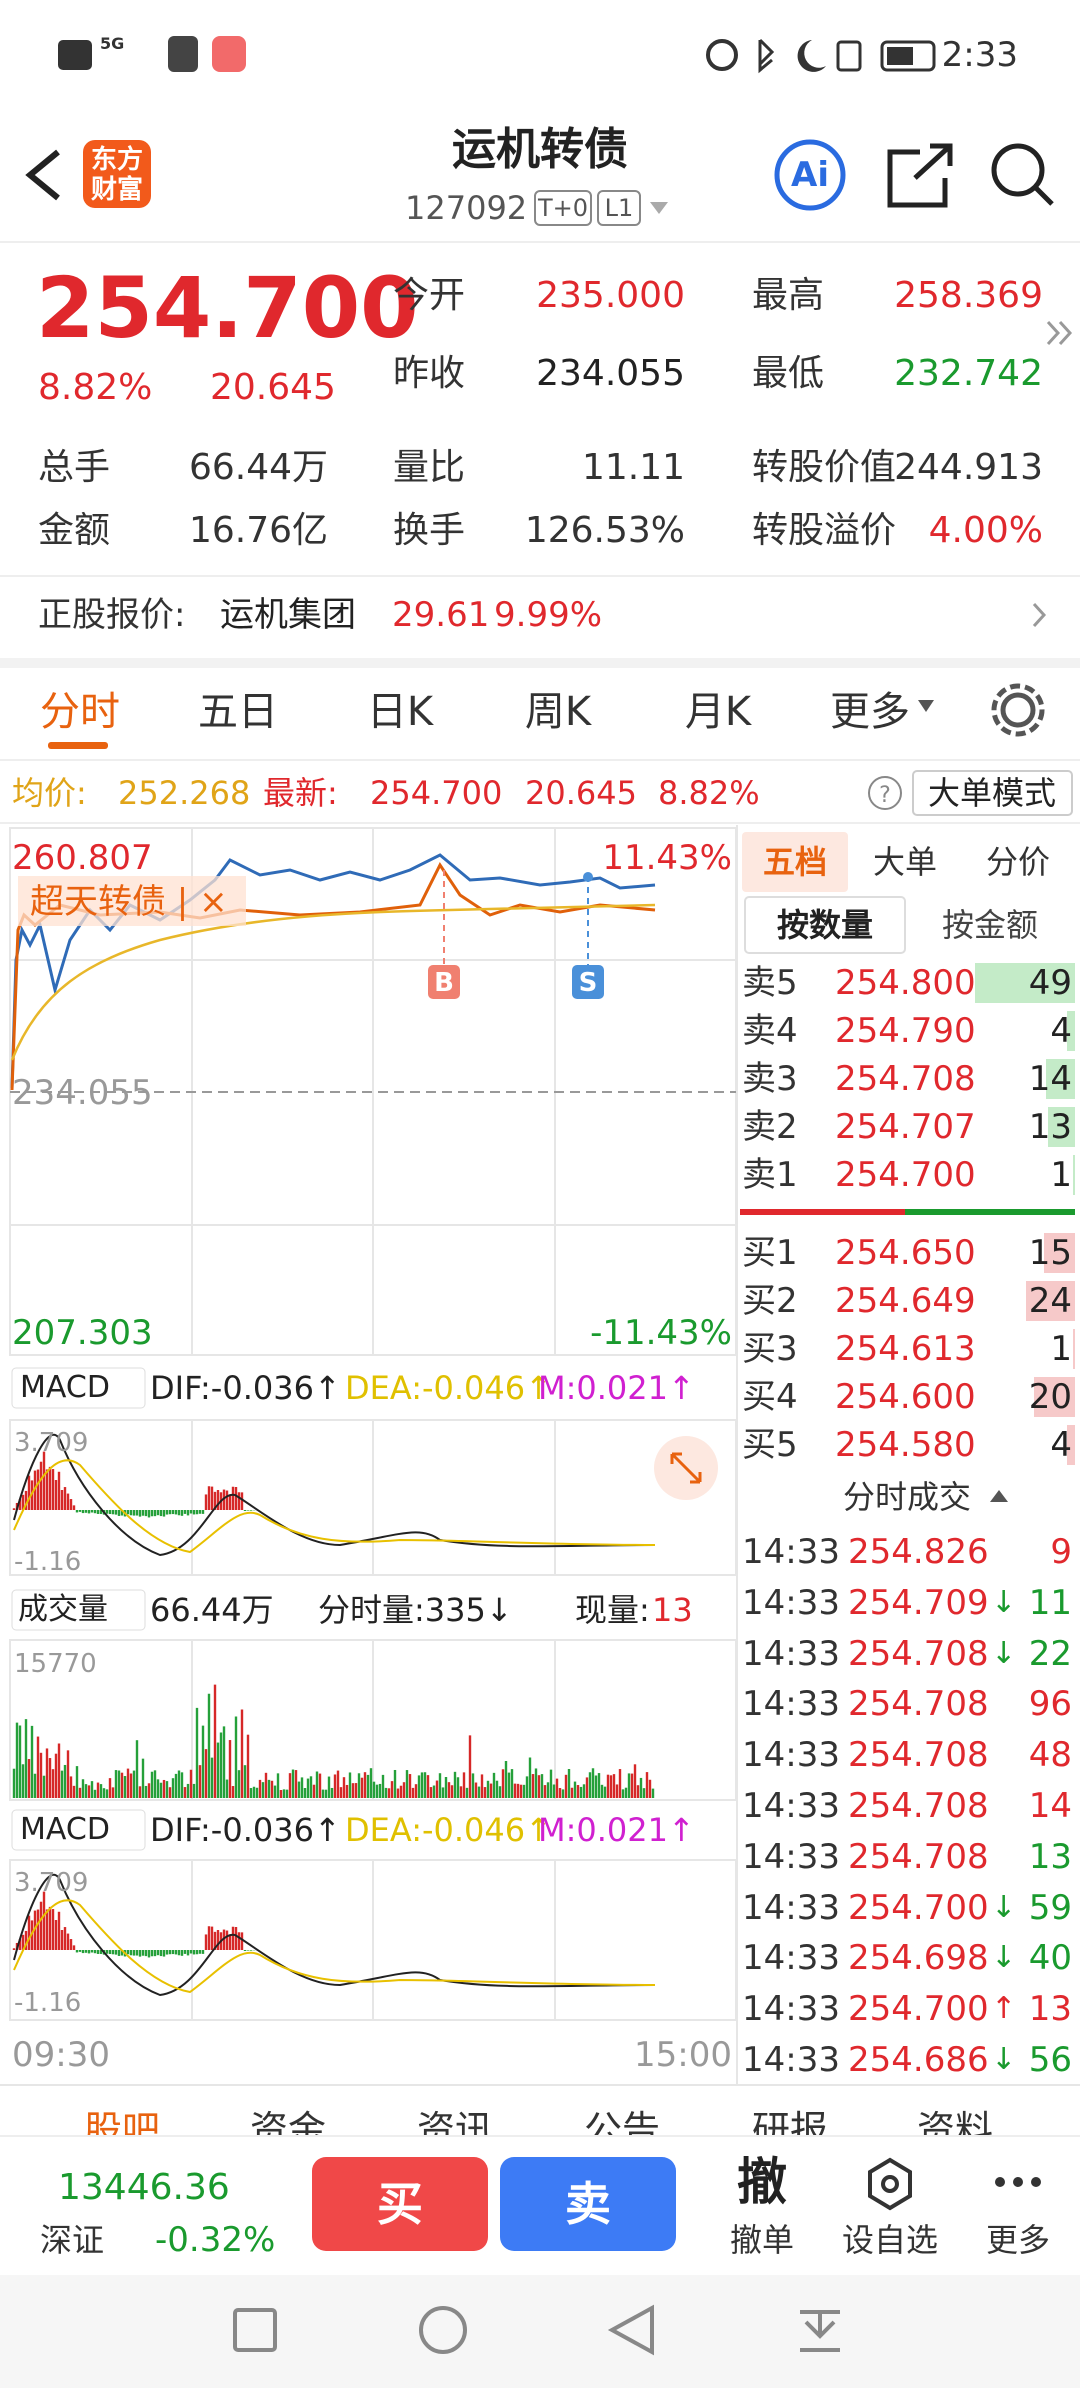 The image size is (1080, 2388). What do you see at coordinates (1050, 1653) in the screenshot?
I see `trade-volume: 22` at bounding box center [1050, 1653].